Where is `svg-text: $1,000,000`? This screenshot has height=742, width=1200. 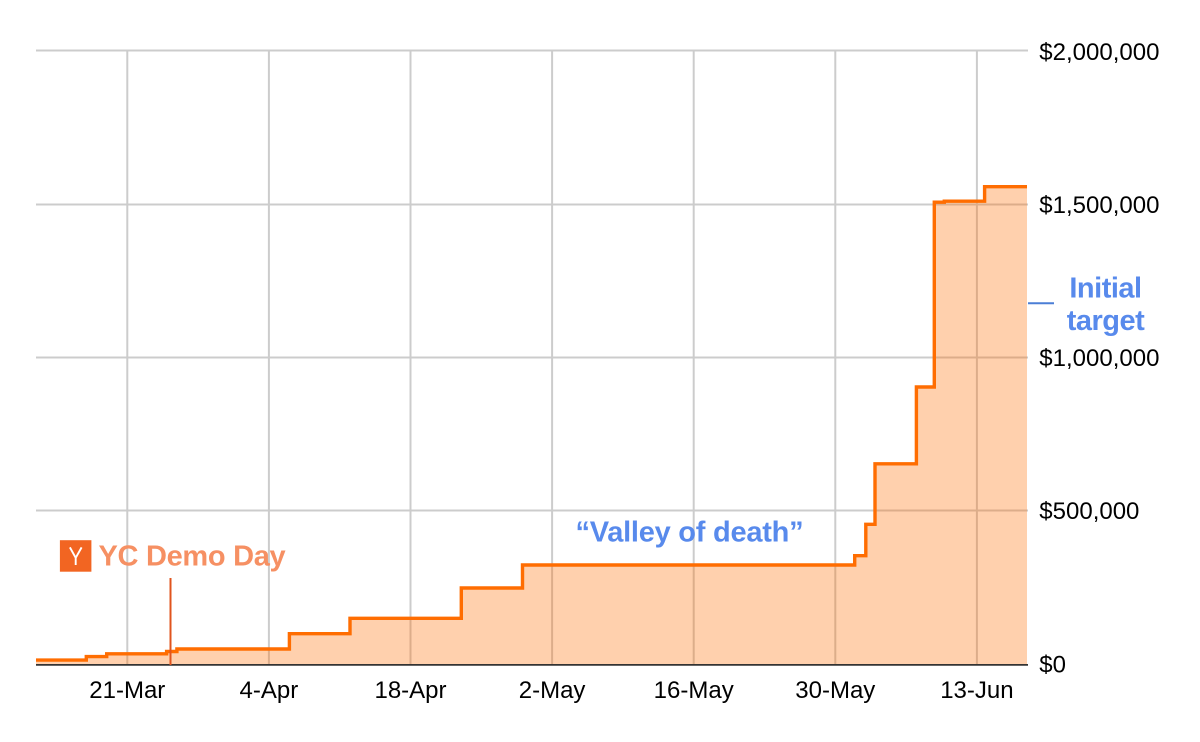
svg-text: $1,000,000 is located at coordinates (1099, 358).